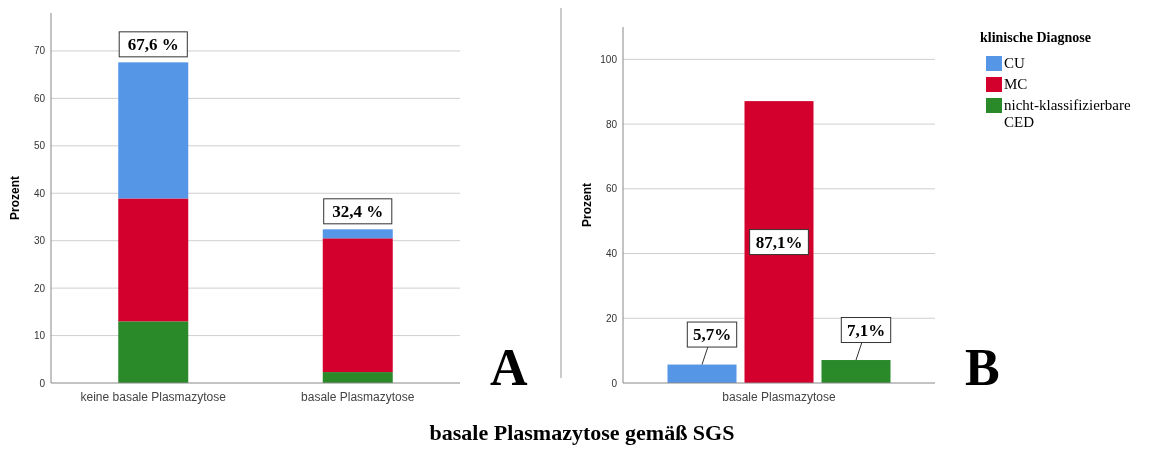 The height and width of the screenshot is (450, 1164). Describe the element at coordinates (1067, 113) in the screenshot. I see `legend-label: nicht-klassifizierbare CED` at that location.